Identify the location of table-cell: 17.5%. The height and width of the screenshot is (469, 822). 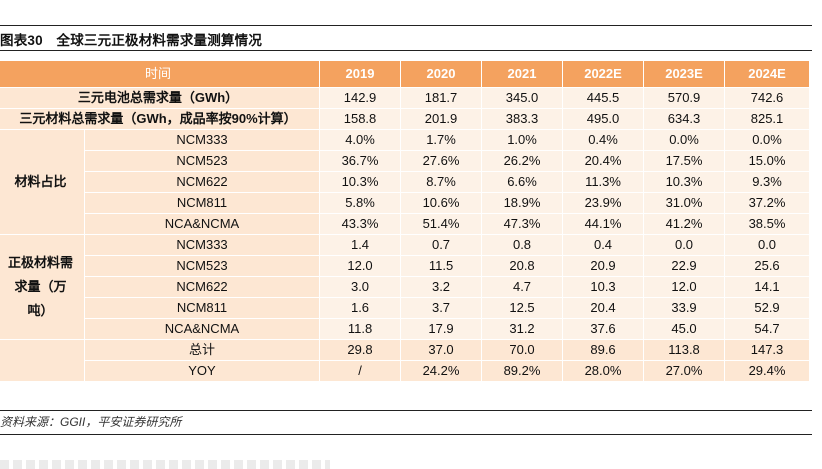
(684, 161).